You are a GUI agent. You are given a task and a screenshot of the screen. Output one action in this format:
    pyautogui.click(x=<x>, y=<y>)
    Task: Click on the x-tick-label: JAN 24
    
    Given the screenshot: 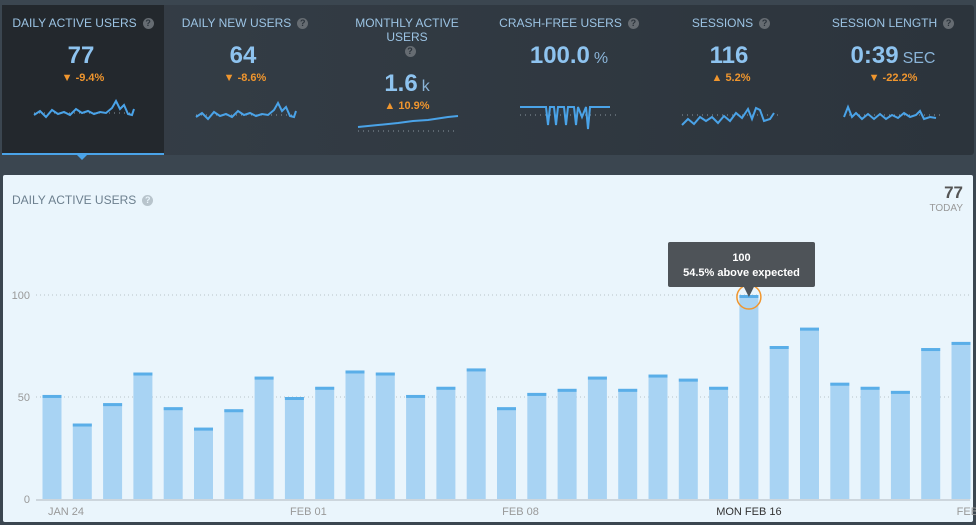 What is the action you would take?
    pyautogui.click(x=66, y=512)
    